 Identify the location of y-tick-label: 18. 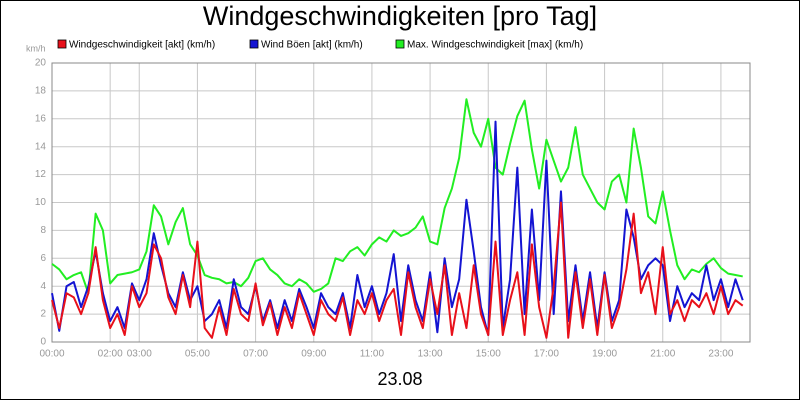
(41, 91).